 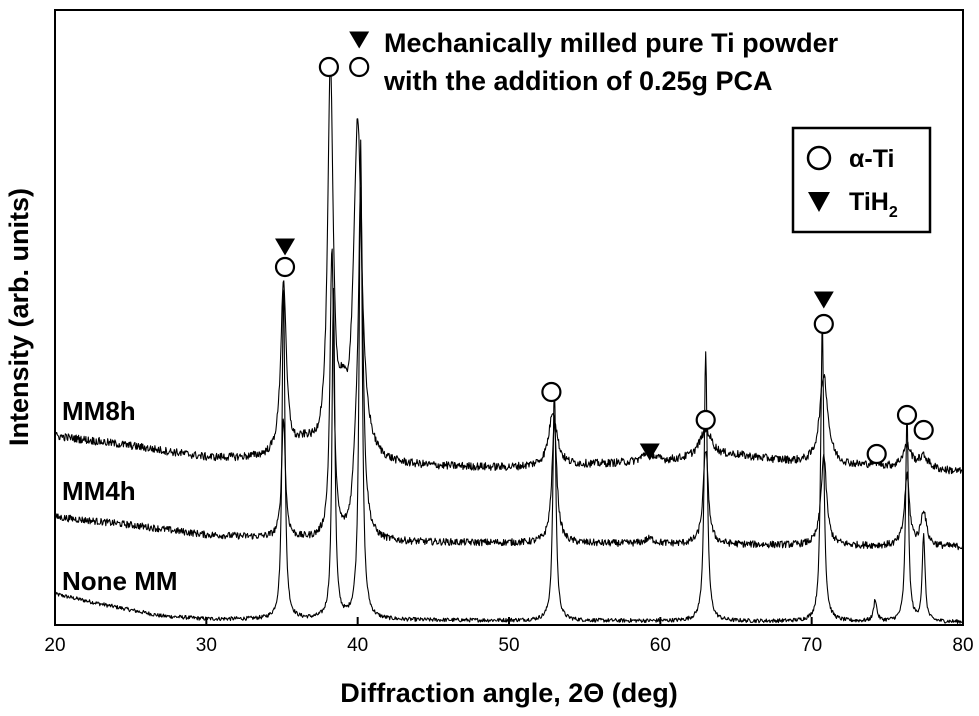 I want to click on y-axis-title: Intensity (arb. units), so click(x=19, y=317).